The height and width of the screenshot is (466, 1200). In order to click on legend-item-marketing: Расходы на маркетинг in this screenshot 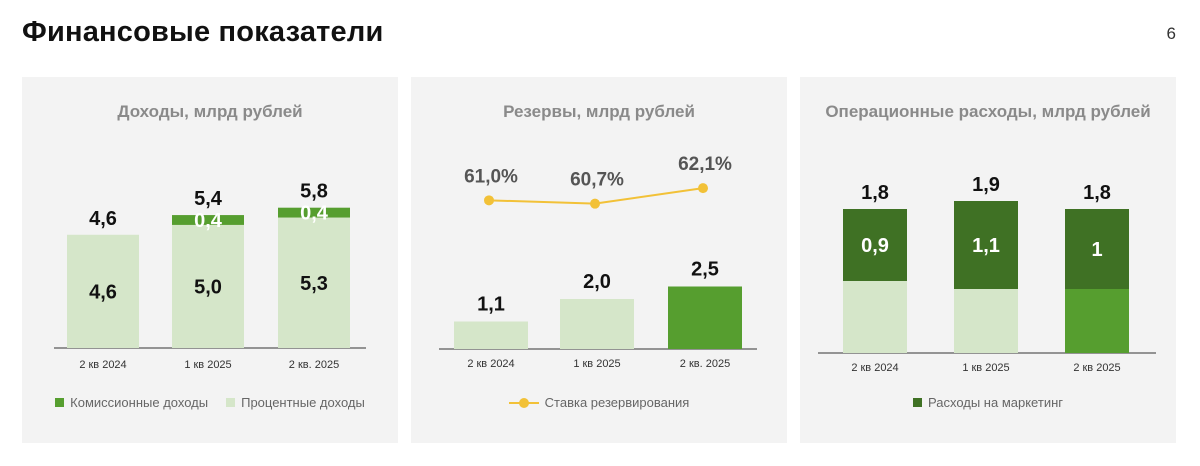, I will do `click(988, 402)`.